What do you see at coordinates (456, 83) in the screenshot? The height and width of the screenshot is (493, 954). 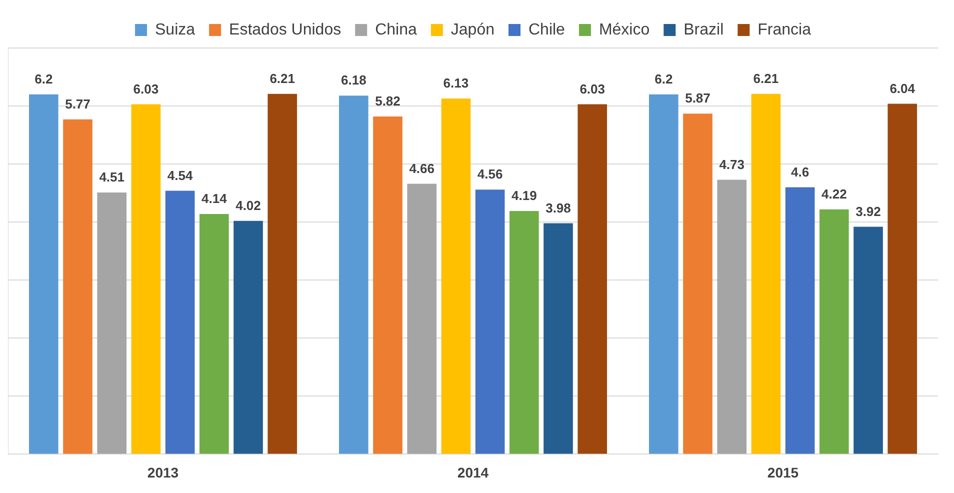 I see `data-label: 6.13` at bounding box center [456, 83].